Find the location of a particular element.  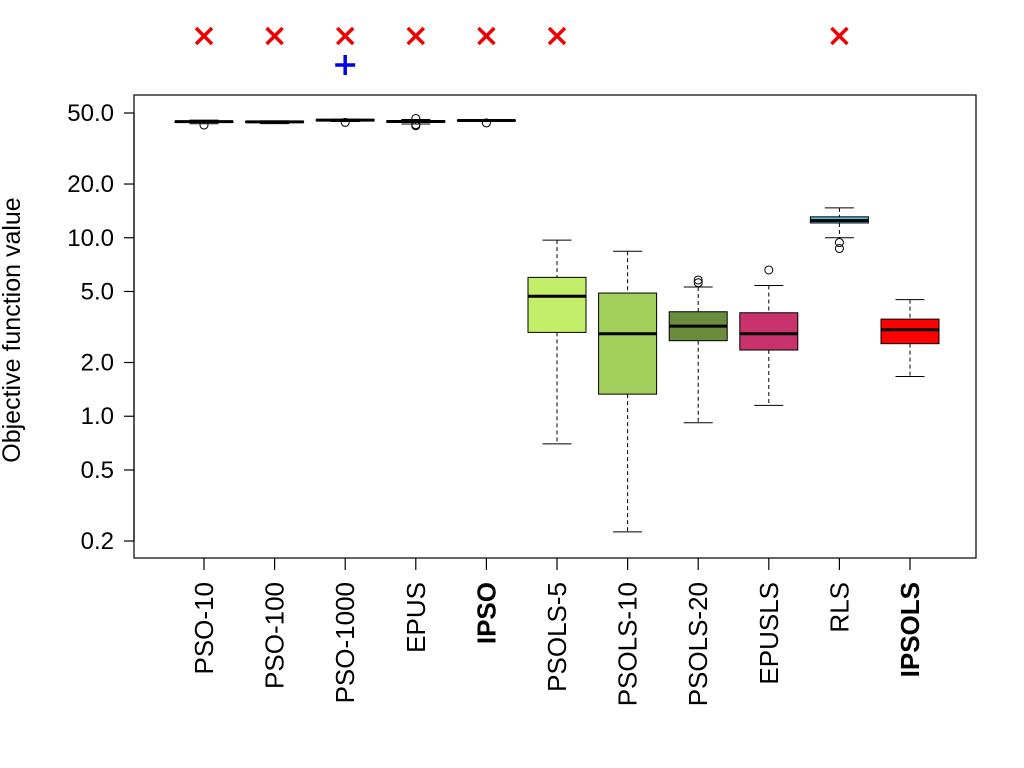

x-tick-label: PSOLS-20 is located at coordinates (698, 644).